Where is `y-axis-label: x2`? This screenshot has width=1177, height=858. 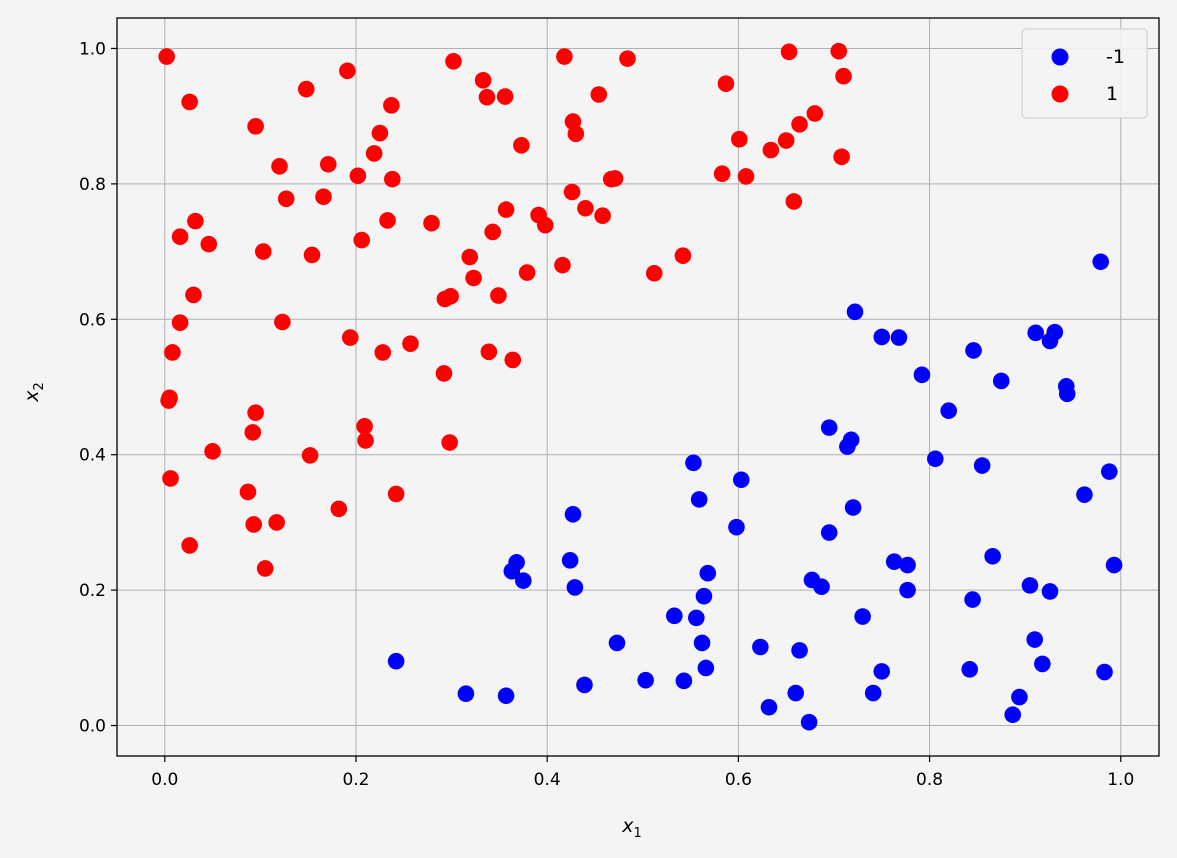
y-axis-label: x2 is located at coordinates (34, 392).